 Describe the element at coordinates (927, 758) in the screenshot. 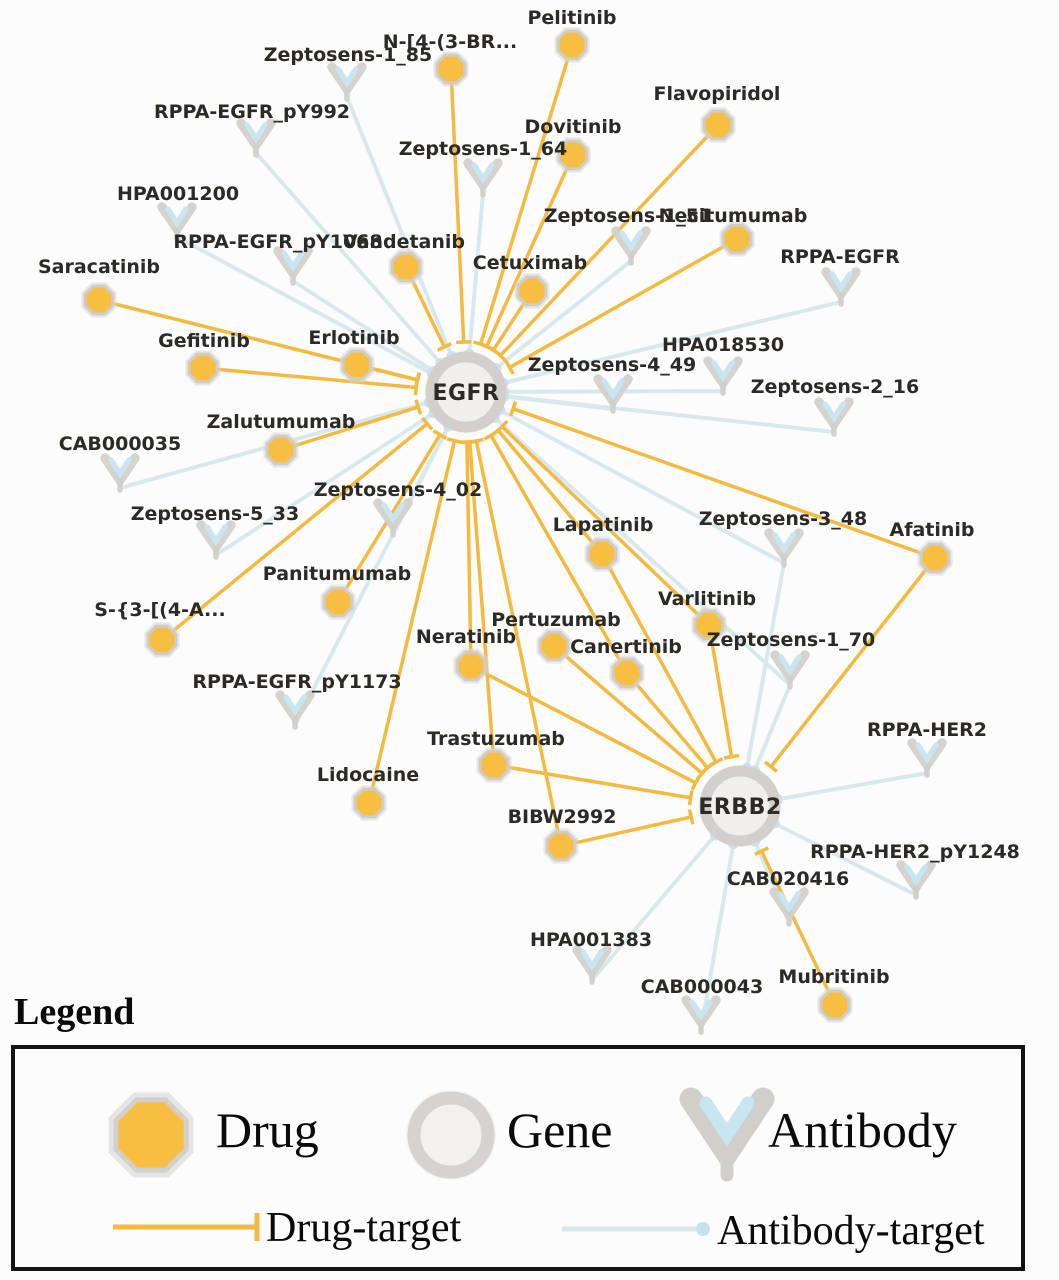

I see `antibody-node-RPPA-HER2` at that location.